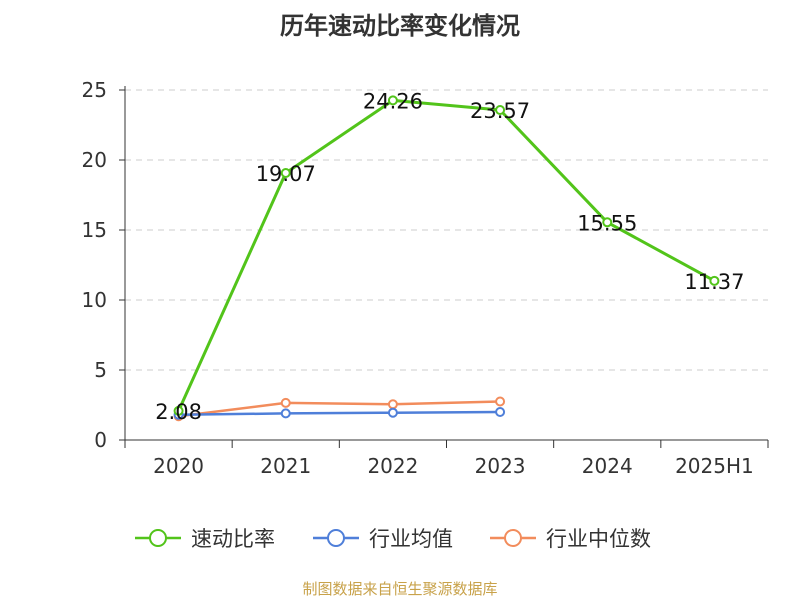  I want to click on y-tick-label: 20, so click(94, 160).